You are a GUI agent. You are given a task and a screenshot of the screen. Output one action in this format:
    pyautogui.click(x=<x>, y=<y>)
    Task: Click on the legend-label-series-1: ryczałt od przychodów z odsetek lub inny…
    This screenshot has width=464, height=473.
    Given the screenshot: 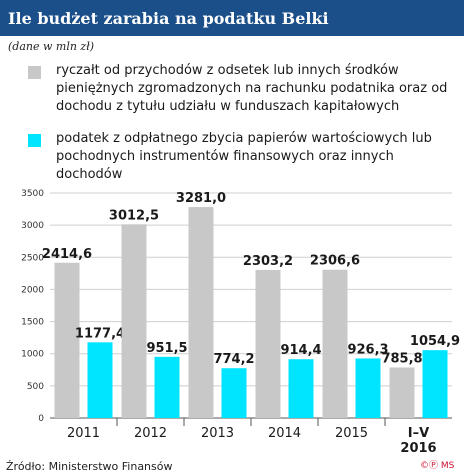 What is the action you would take?
    pyautogui.click(x=252, y=88)
    